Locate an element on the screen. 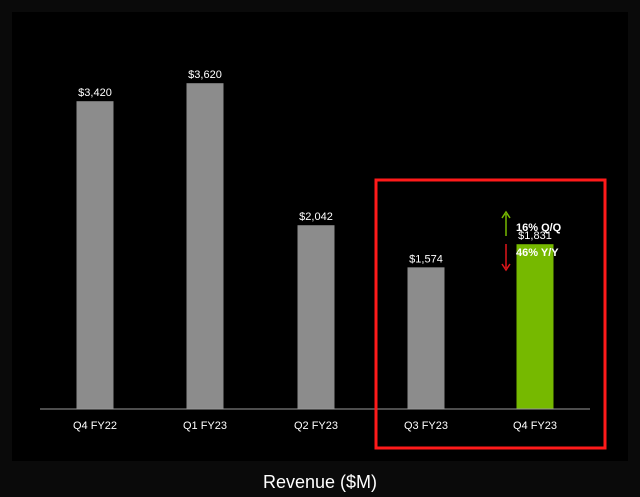 This screenshot has height=497, width=640. bar-q2-fy23 is located at coordinates (316, 317).